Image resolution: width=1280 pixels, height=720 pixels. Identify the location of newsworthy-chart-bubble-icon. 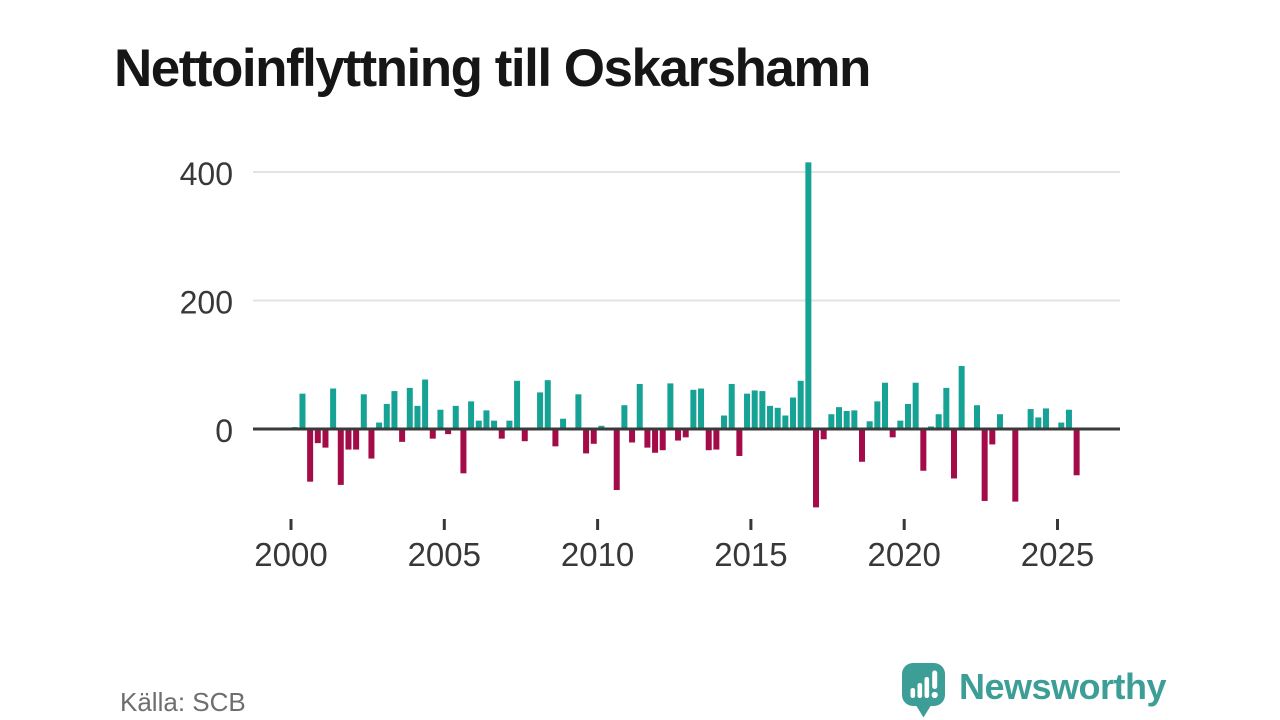
(923, 690).